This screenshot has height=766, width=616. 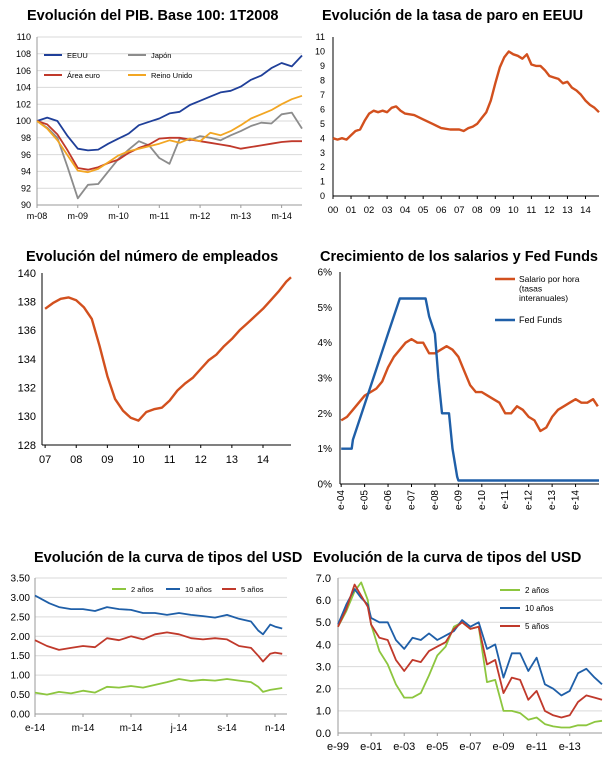 I want to click on y-tick-label: 132, so click(x=27, y=389).